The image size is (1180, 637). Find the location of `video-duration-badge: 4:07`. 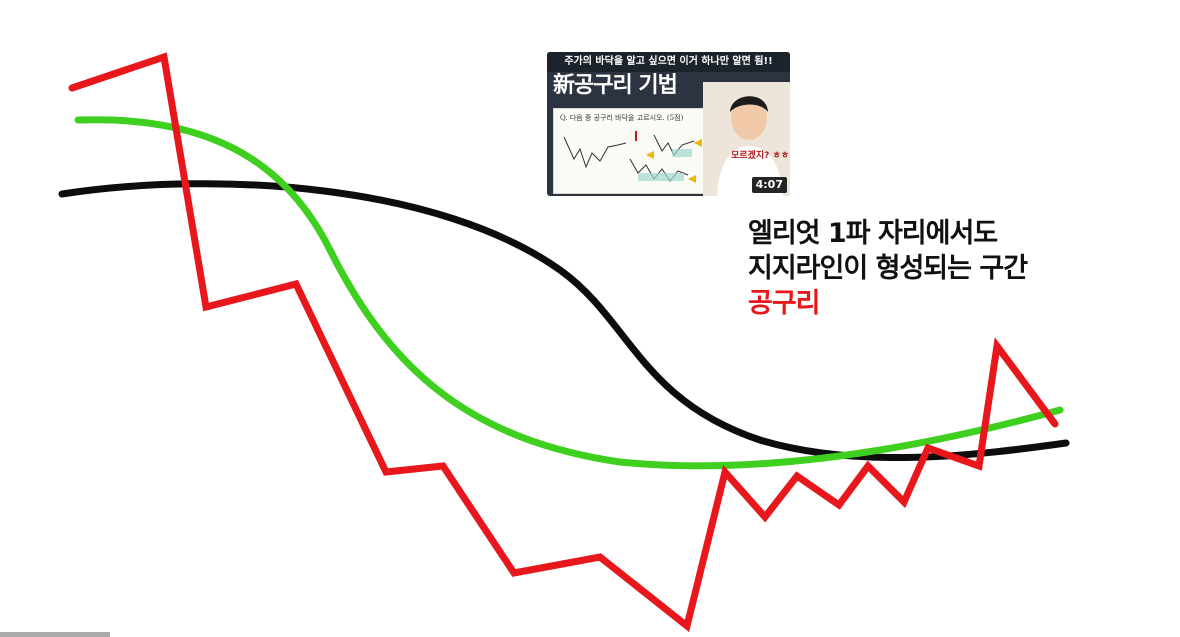

video-duration-badge: 4:07 is located at coordinates (769, 185).